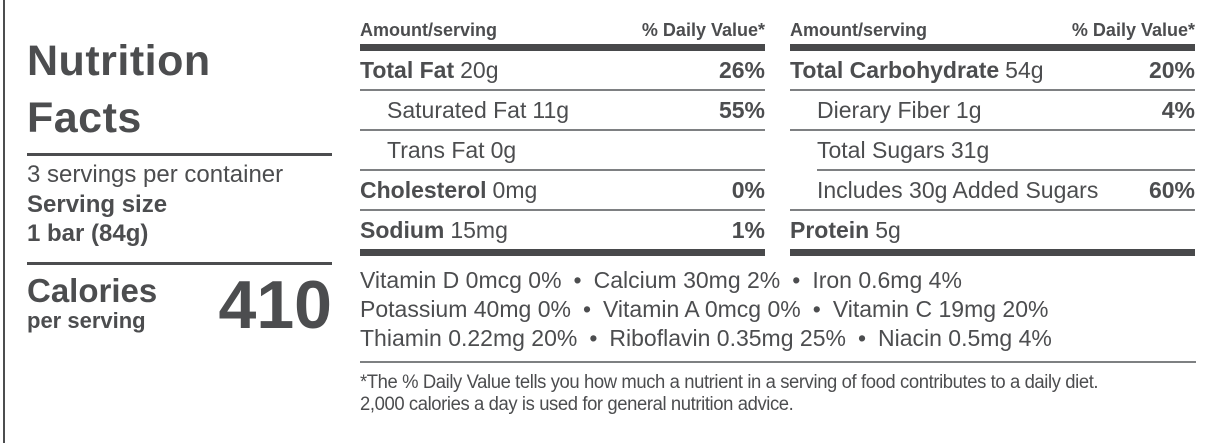 The image size is (1218, 443). I want to click on nutrient-name: Protein, so click(830, 229).